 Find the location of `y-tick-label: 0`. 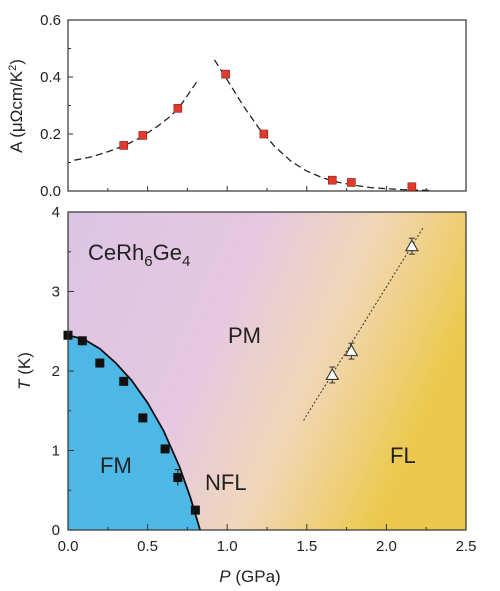

y-tick-label: 0 is located at coordinates (56, 530).